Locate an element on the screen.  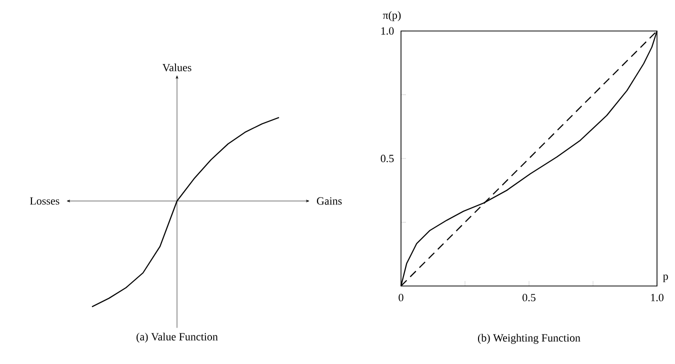
x-tick-label: 0 is located at coordinates (401, 298).